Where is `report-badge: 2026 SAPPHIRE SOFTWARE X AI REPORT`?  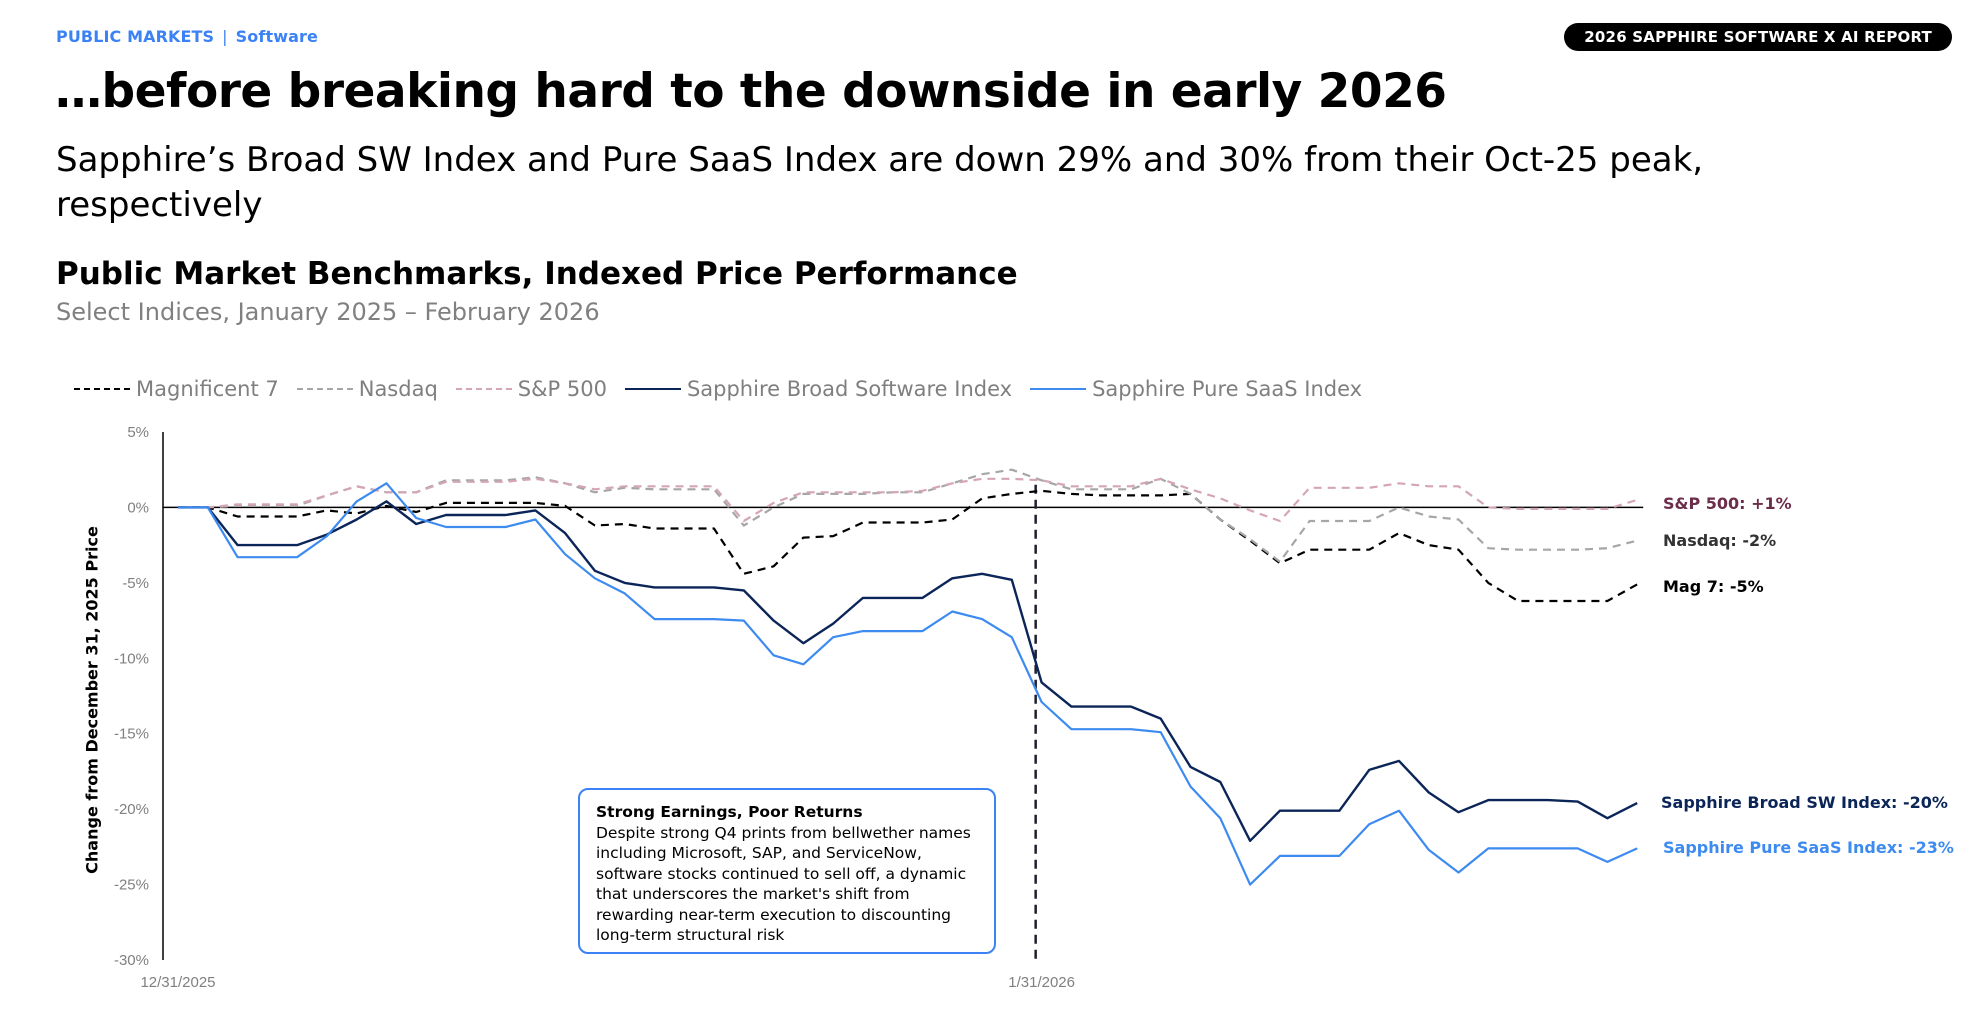 report-badge: 2026 SAPPHIRE SOFTWARE X AI REPORT is located at coordinates (1758, 37).